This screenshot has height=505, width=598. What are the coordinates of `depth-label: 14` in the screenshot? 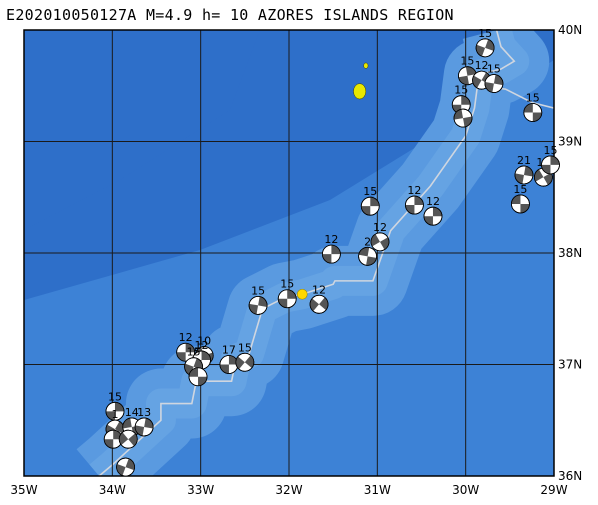 It's located at (132, 412).